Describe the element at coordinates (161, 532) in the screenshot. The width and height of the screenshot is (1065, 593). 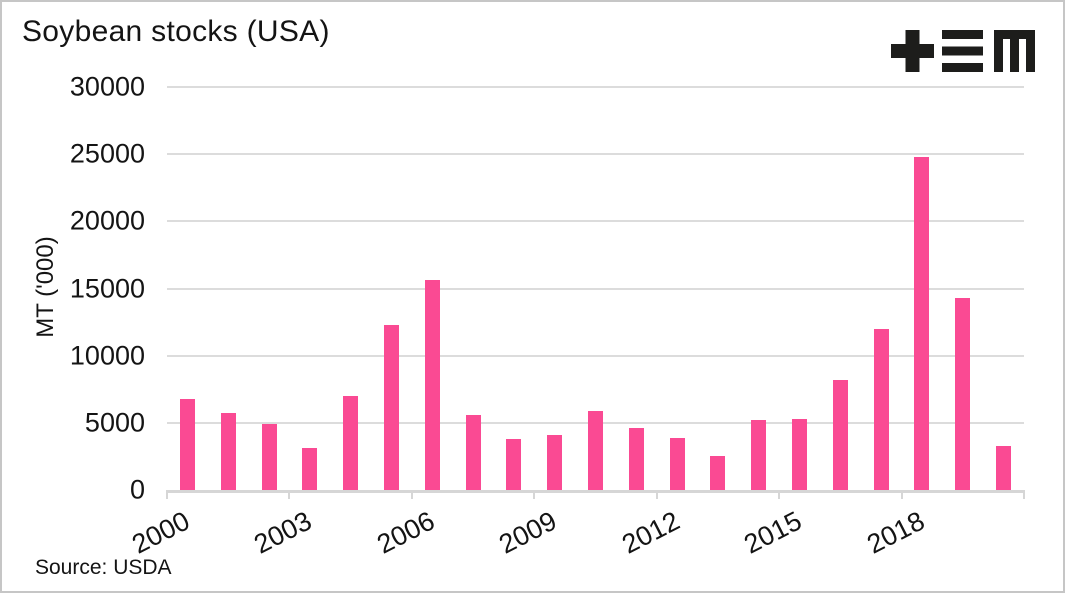
I see `x-tick-label-2000: 2000` at that location.